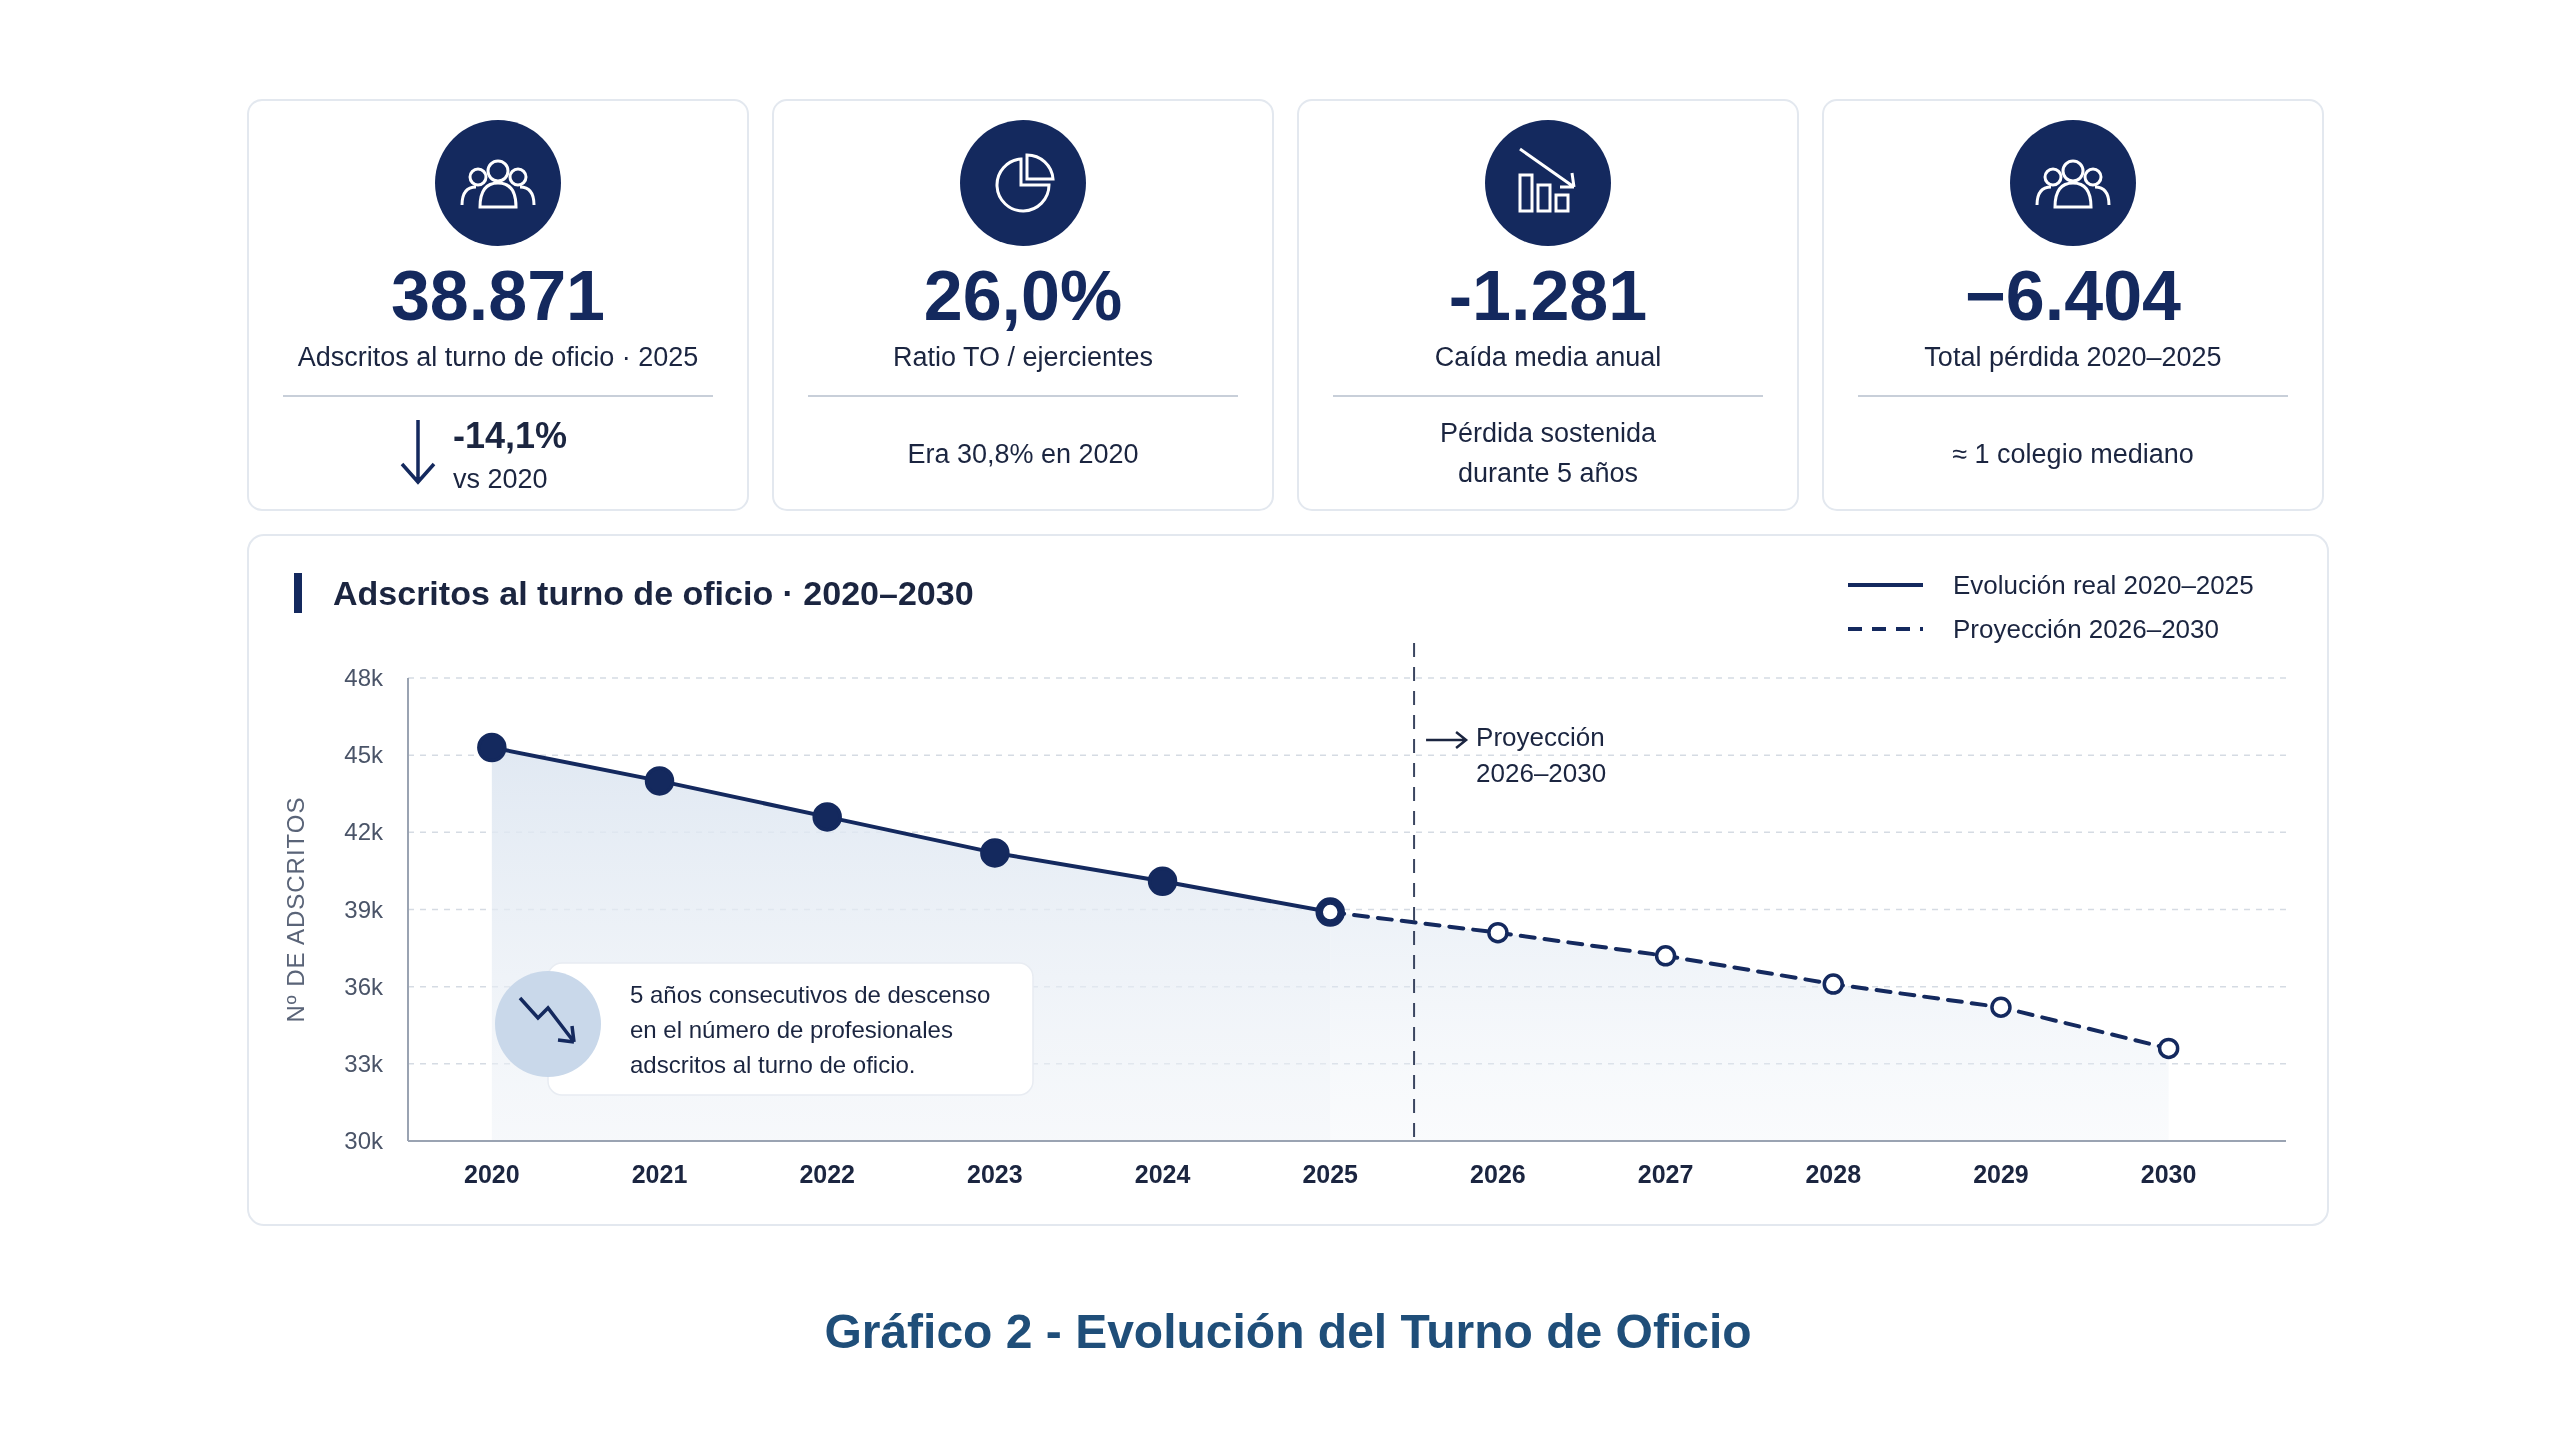 The height and width of the screenshot is (1440, 2560). I want to click on legend-label: Proyección 2026–2030, so click(2086, 629).